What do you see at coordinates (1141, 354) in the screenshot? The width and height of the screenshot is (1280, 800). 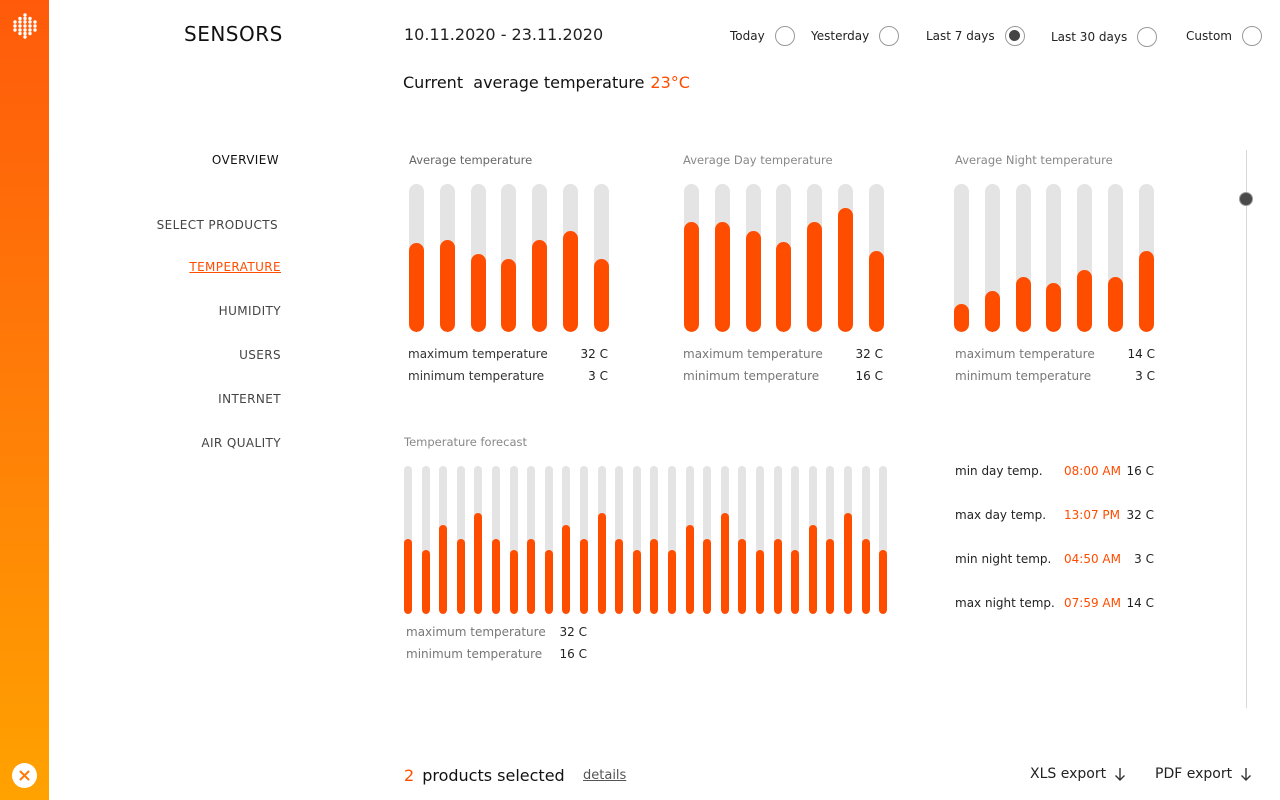 I see `night-max-value: 14 C` at bounding box center [1141, 354].